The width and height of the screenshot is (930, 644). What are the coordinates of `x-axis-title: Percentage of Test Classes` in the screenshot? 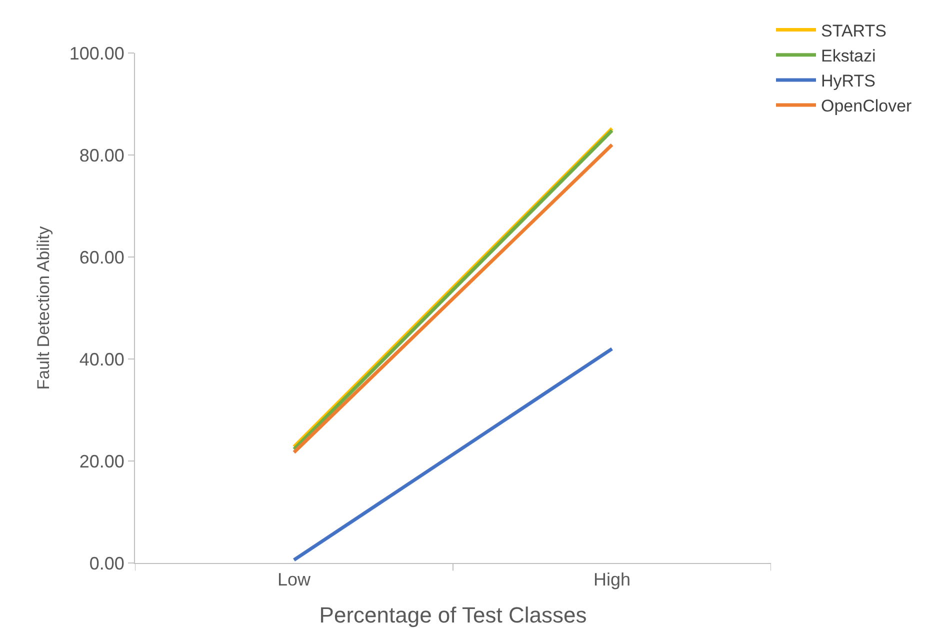 It's located at (453, 615).